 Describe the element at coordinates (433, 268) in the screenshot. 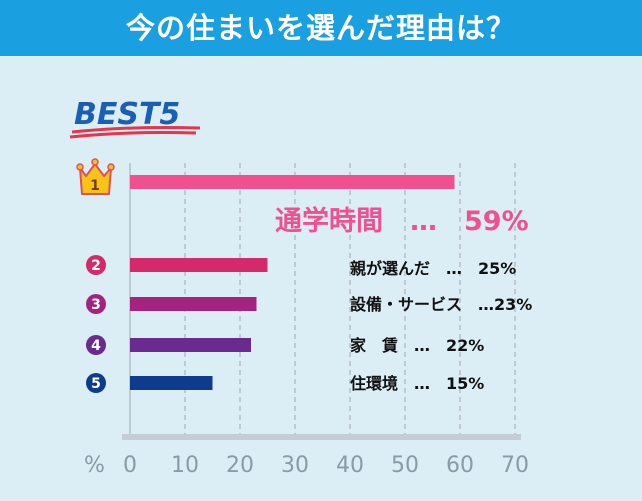

I see `bar-label-rank-2: 親が選んだ … 25%` at that location.